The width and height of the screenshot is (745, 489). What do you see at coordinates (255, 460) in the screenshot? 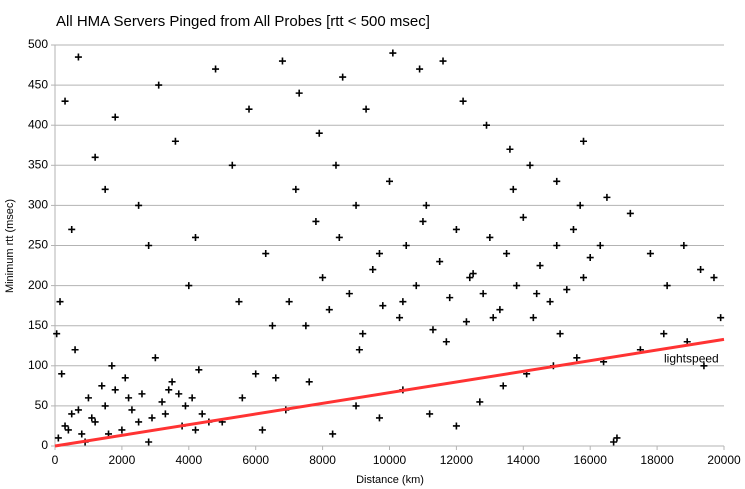
I see `x-tick-label: 6000` at bounding box center [255, 460].